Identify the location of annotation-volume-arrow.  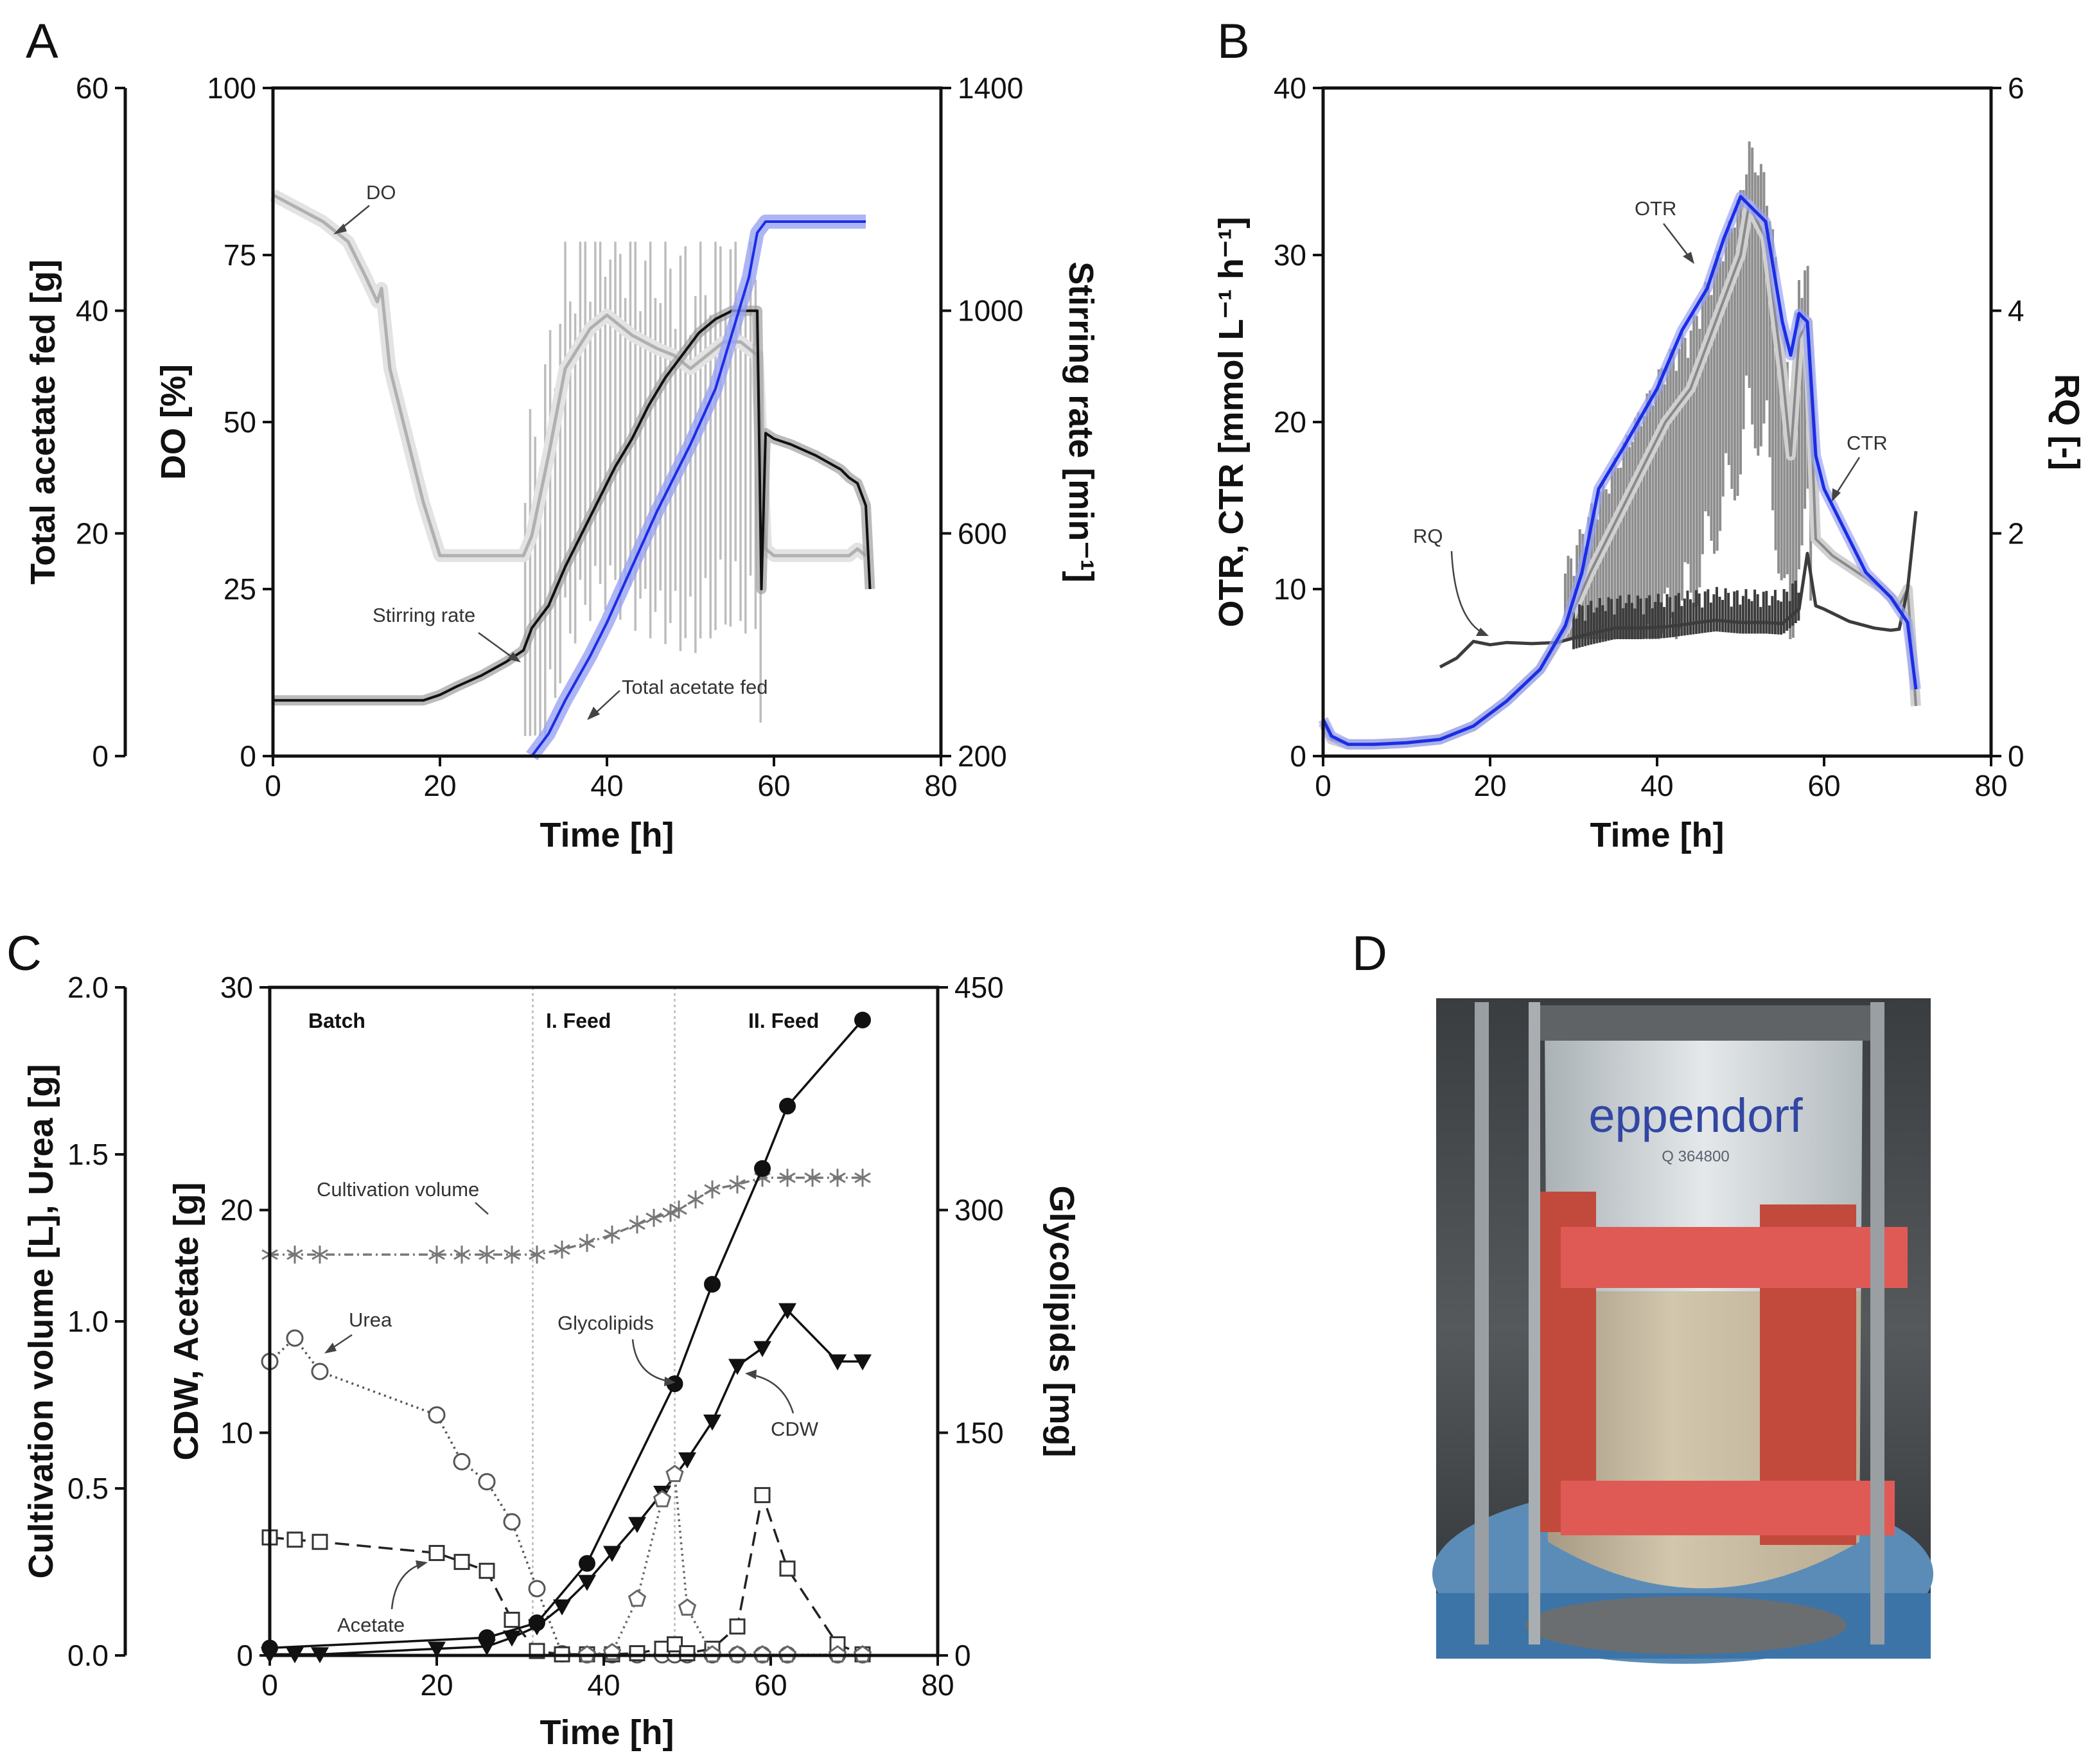
(482, 1208).